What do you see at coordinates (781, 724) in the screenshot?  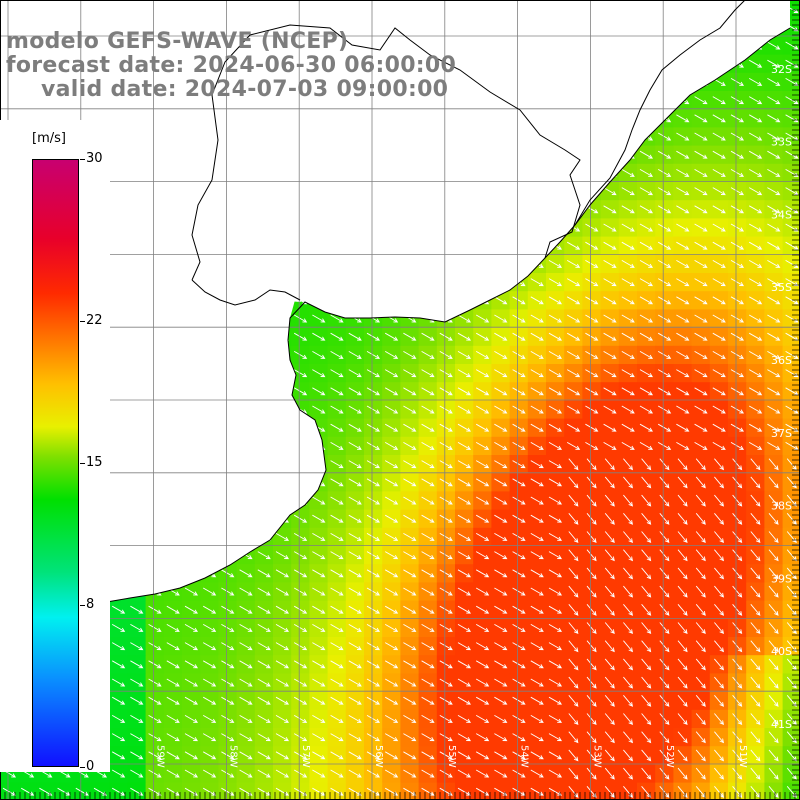 I see `lat-label: 41S` at bounding box center [781, 724].